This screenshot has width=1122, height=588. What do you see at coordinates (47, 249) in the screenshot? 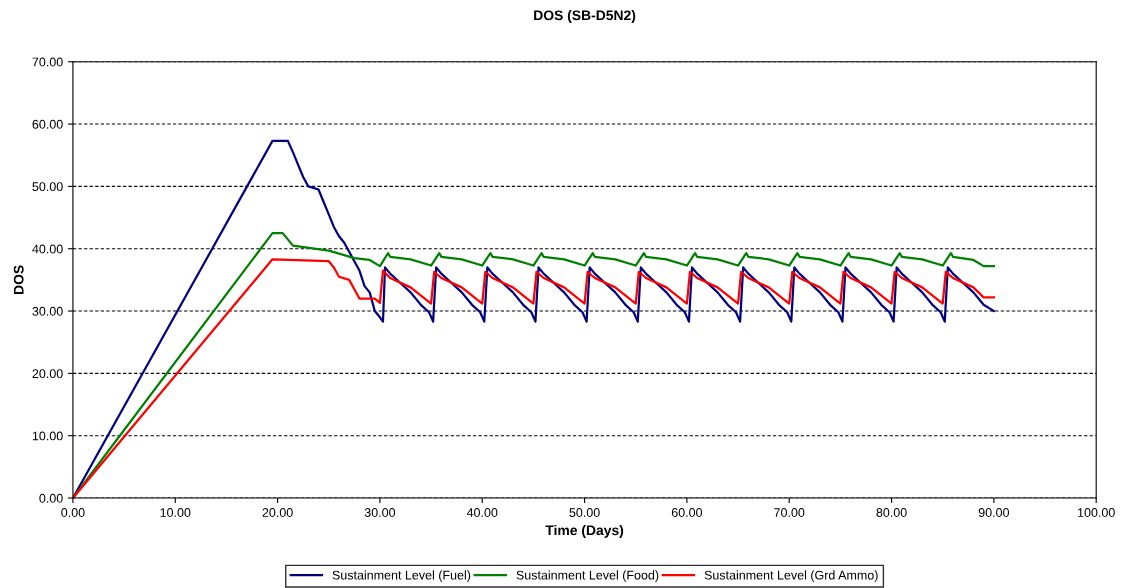
I see `y-tick-label: 40.00` at bounding box center [47, 249].